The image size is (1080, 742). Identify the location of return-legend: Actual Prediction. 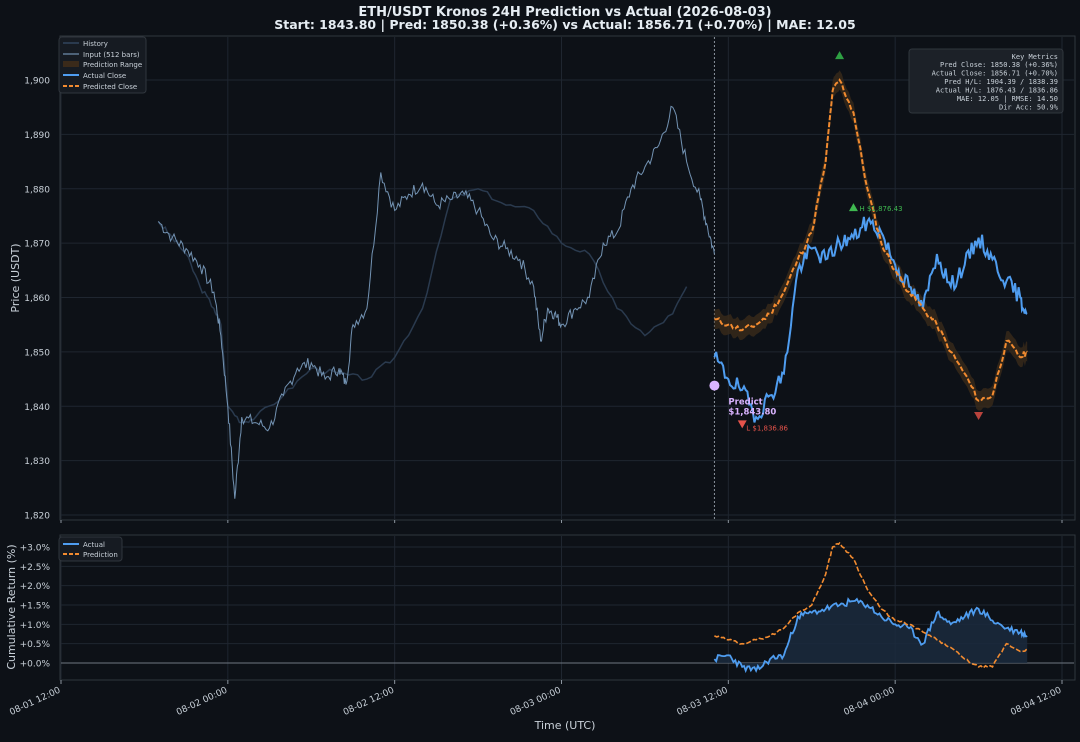
(90, 549).